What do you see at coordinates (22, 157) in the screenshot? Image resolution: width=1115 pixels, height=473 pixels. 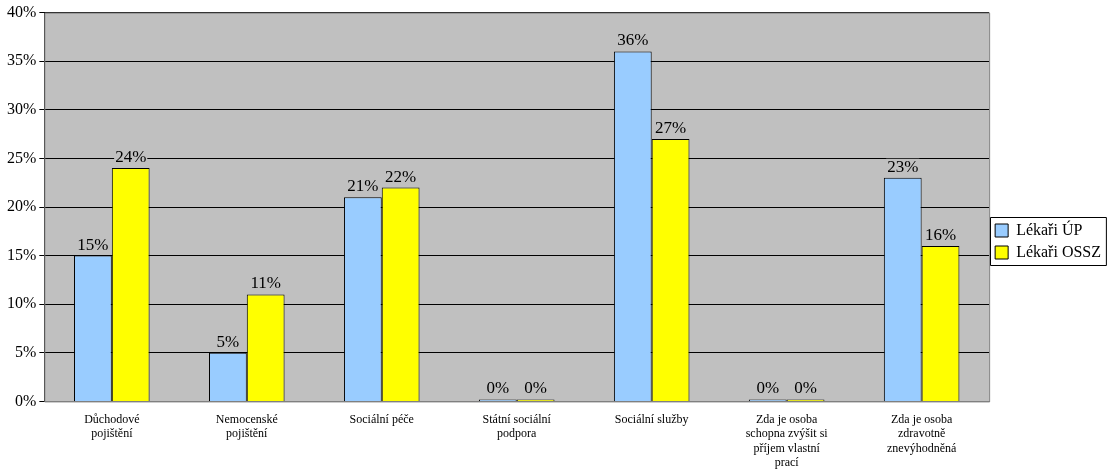 I see `y-tick-label: 25%` at bounding box center [22, 157].